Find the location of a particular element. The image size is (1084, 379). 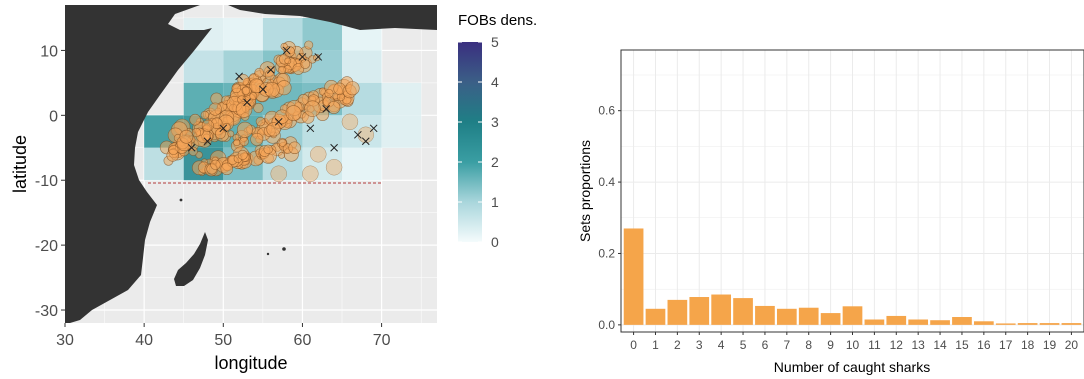

bar-x-tick-label: 16 is located at coordinates (984, 345).